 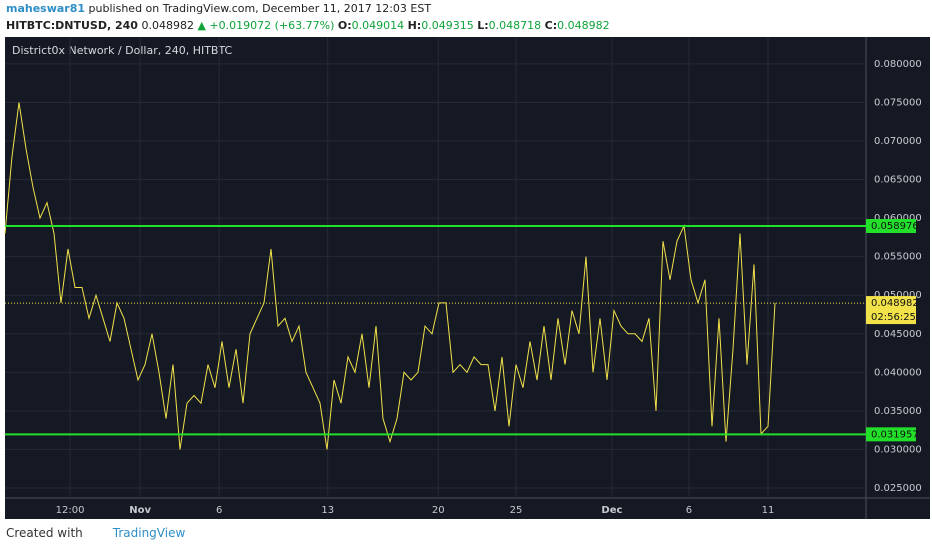 What do you see at coordinates (891, 310) in the screenshot?
I see `last-tag` at bounding box center [891, 310].